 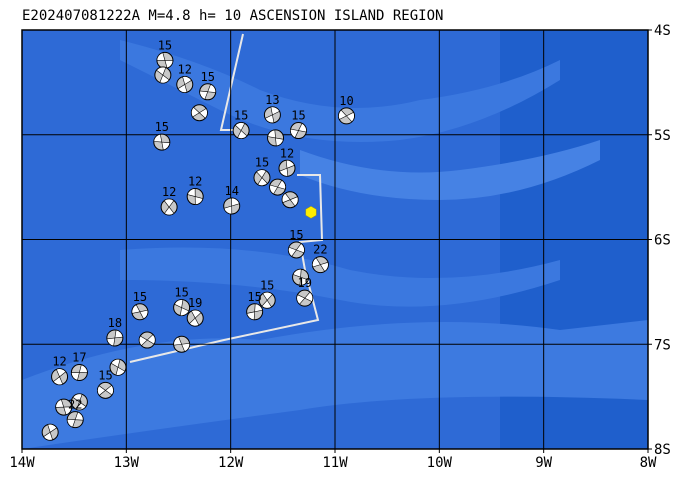 I want to click on depth-label: 14, so click(x=231, y=191).